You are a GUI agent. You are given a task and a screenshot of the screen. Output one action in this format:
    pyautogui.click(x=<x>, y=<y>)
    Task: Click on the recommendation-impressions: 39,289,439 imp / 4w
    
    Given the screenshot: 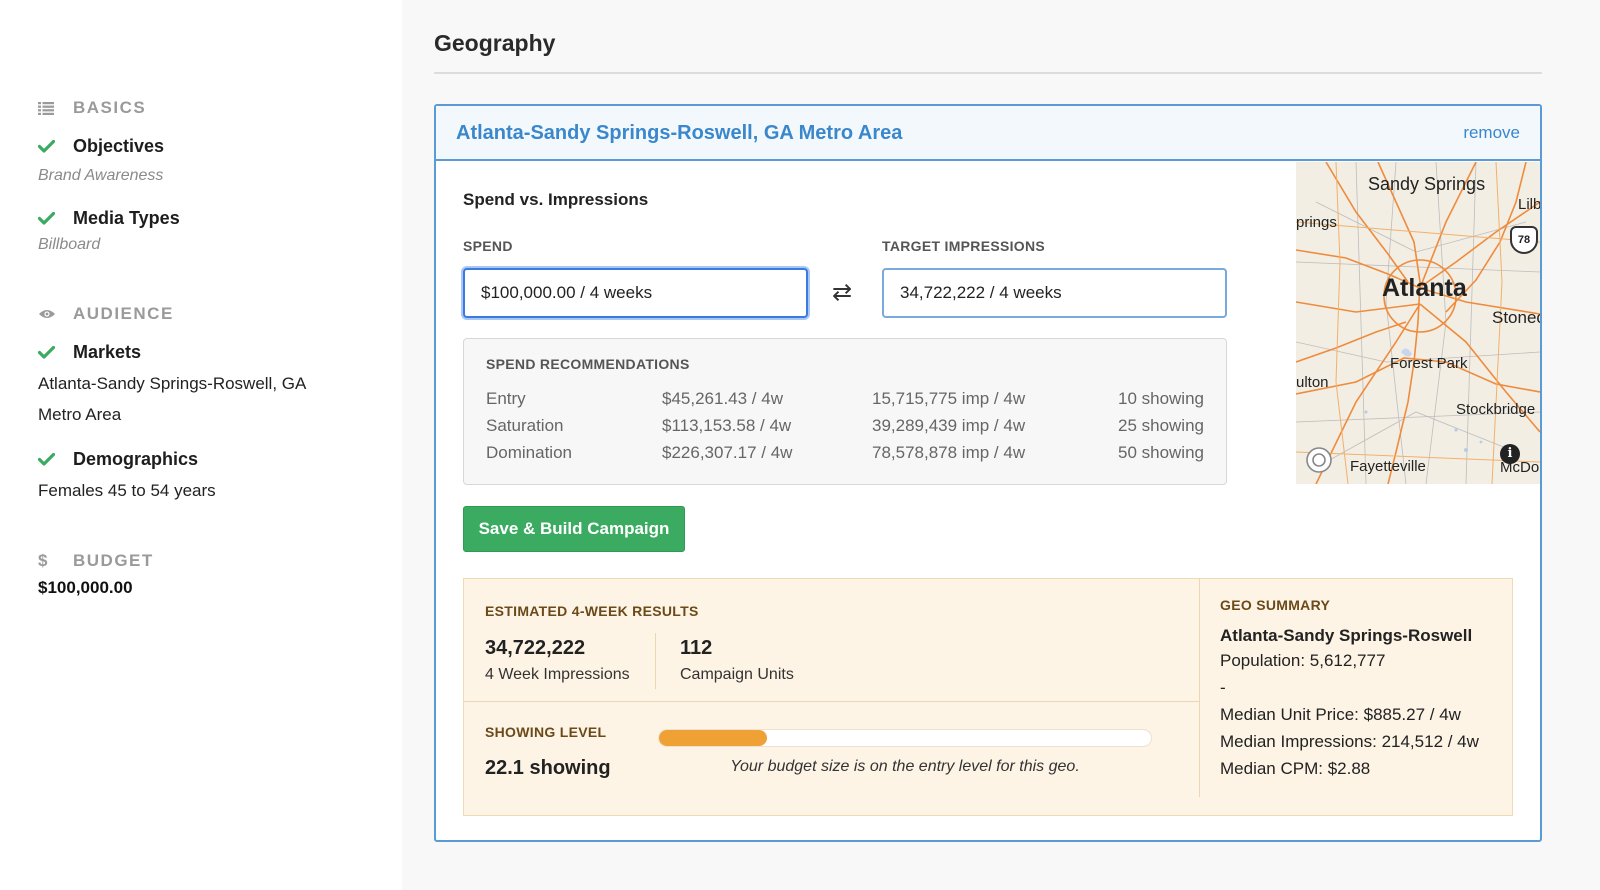 What is the action you would take?
    pyautogui.click(x=949, y=425)
    